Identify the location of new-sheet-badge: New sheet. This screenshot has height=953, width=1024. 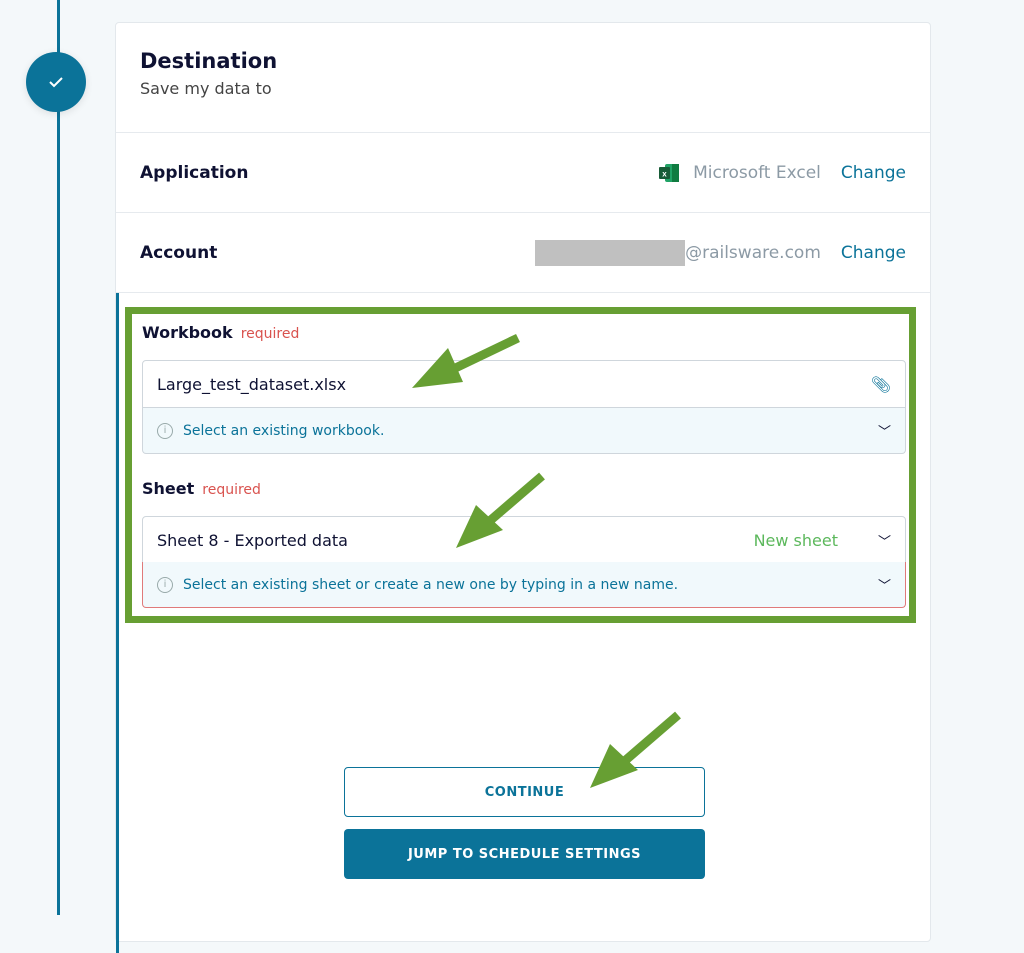
(795, 540).